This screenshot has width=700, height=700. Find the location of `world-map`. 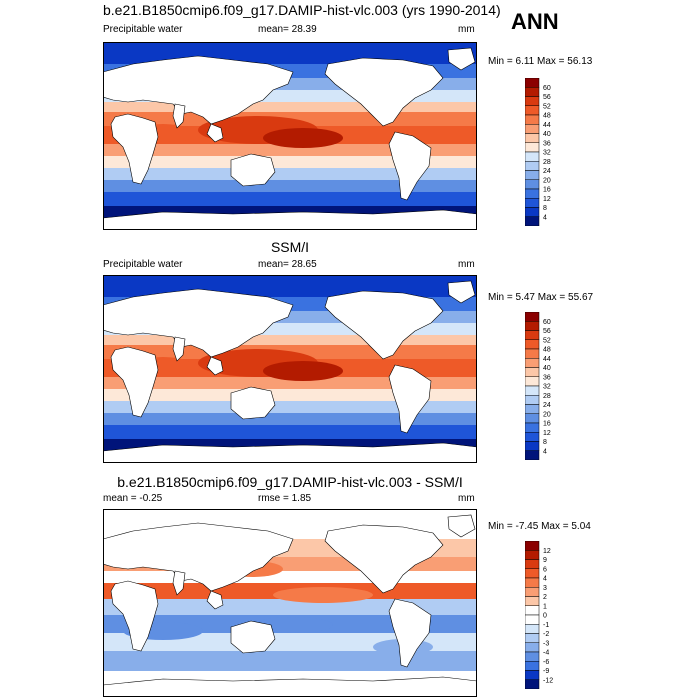

world-map is located at coordinates (290, 603).